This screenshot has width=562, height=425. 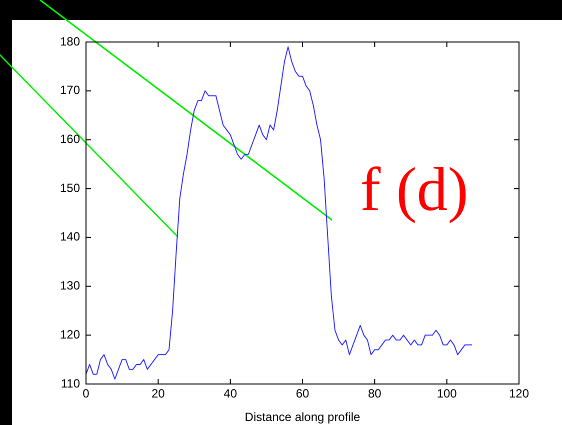 I want to click on y-tick-label: 180, so click(x=70, y=41).